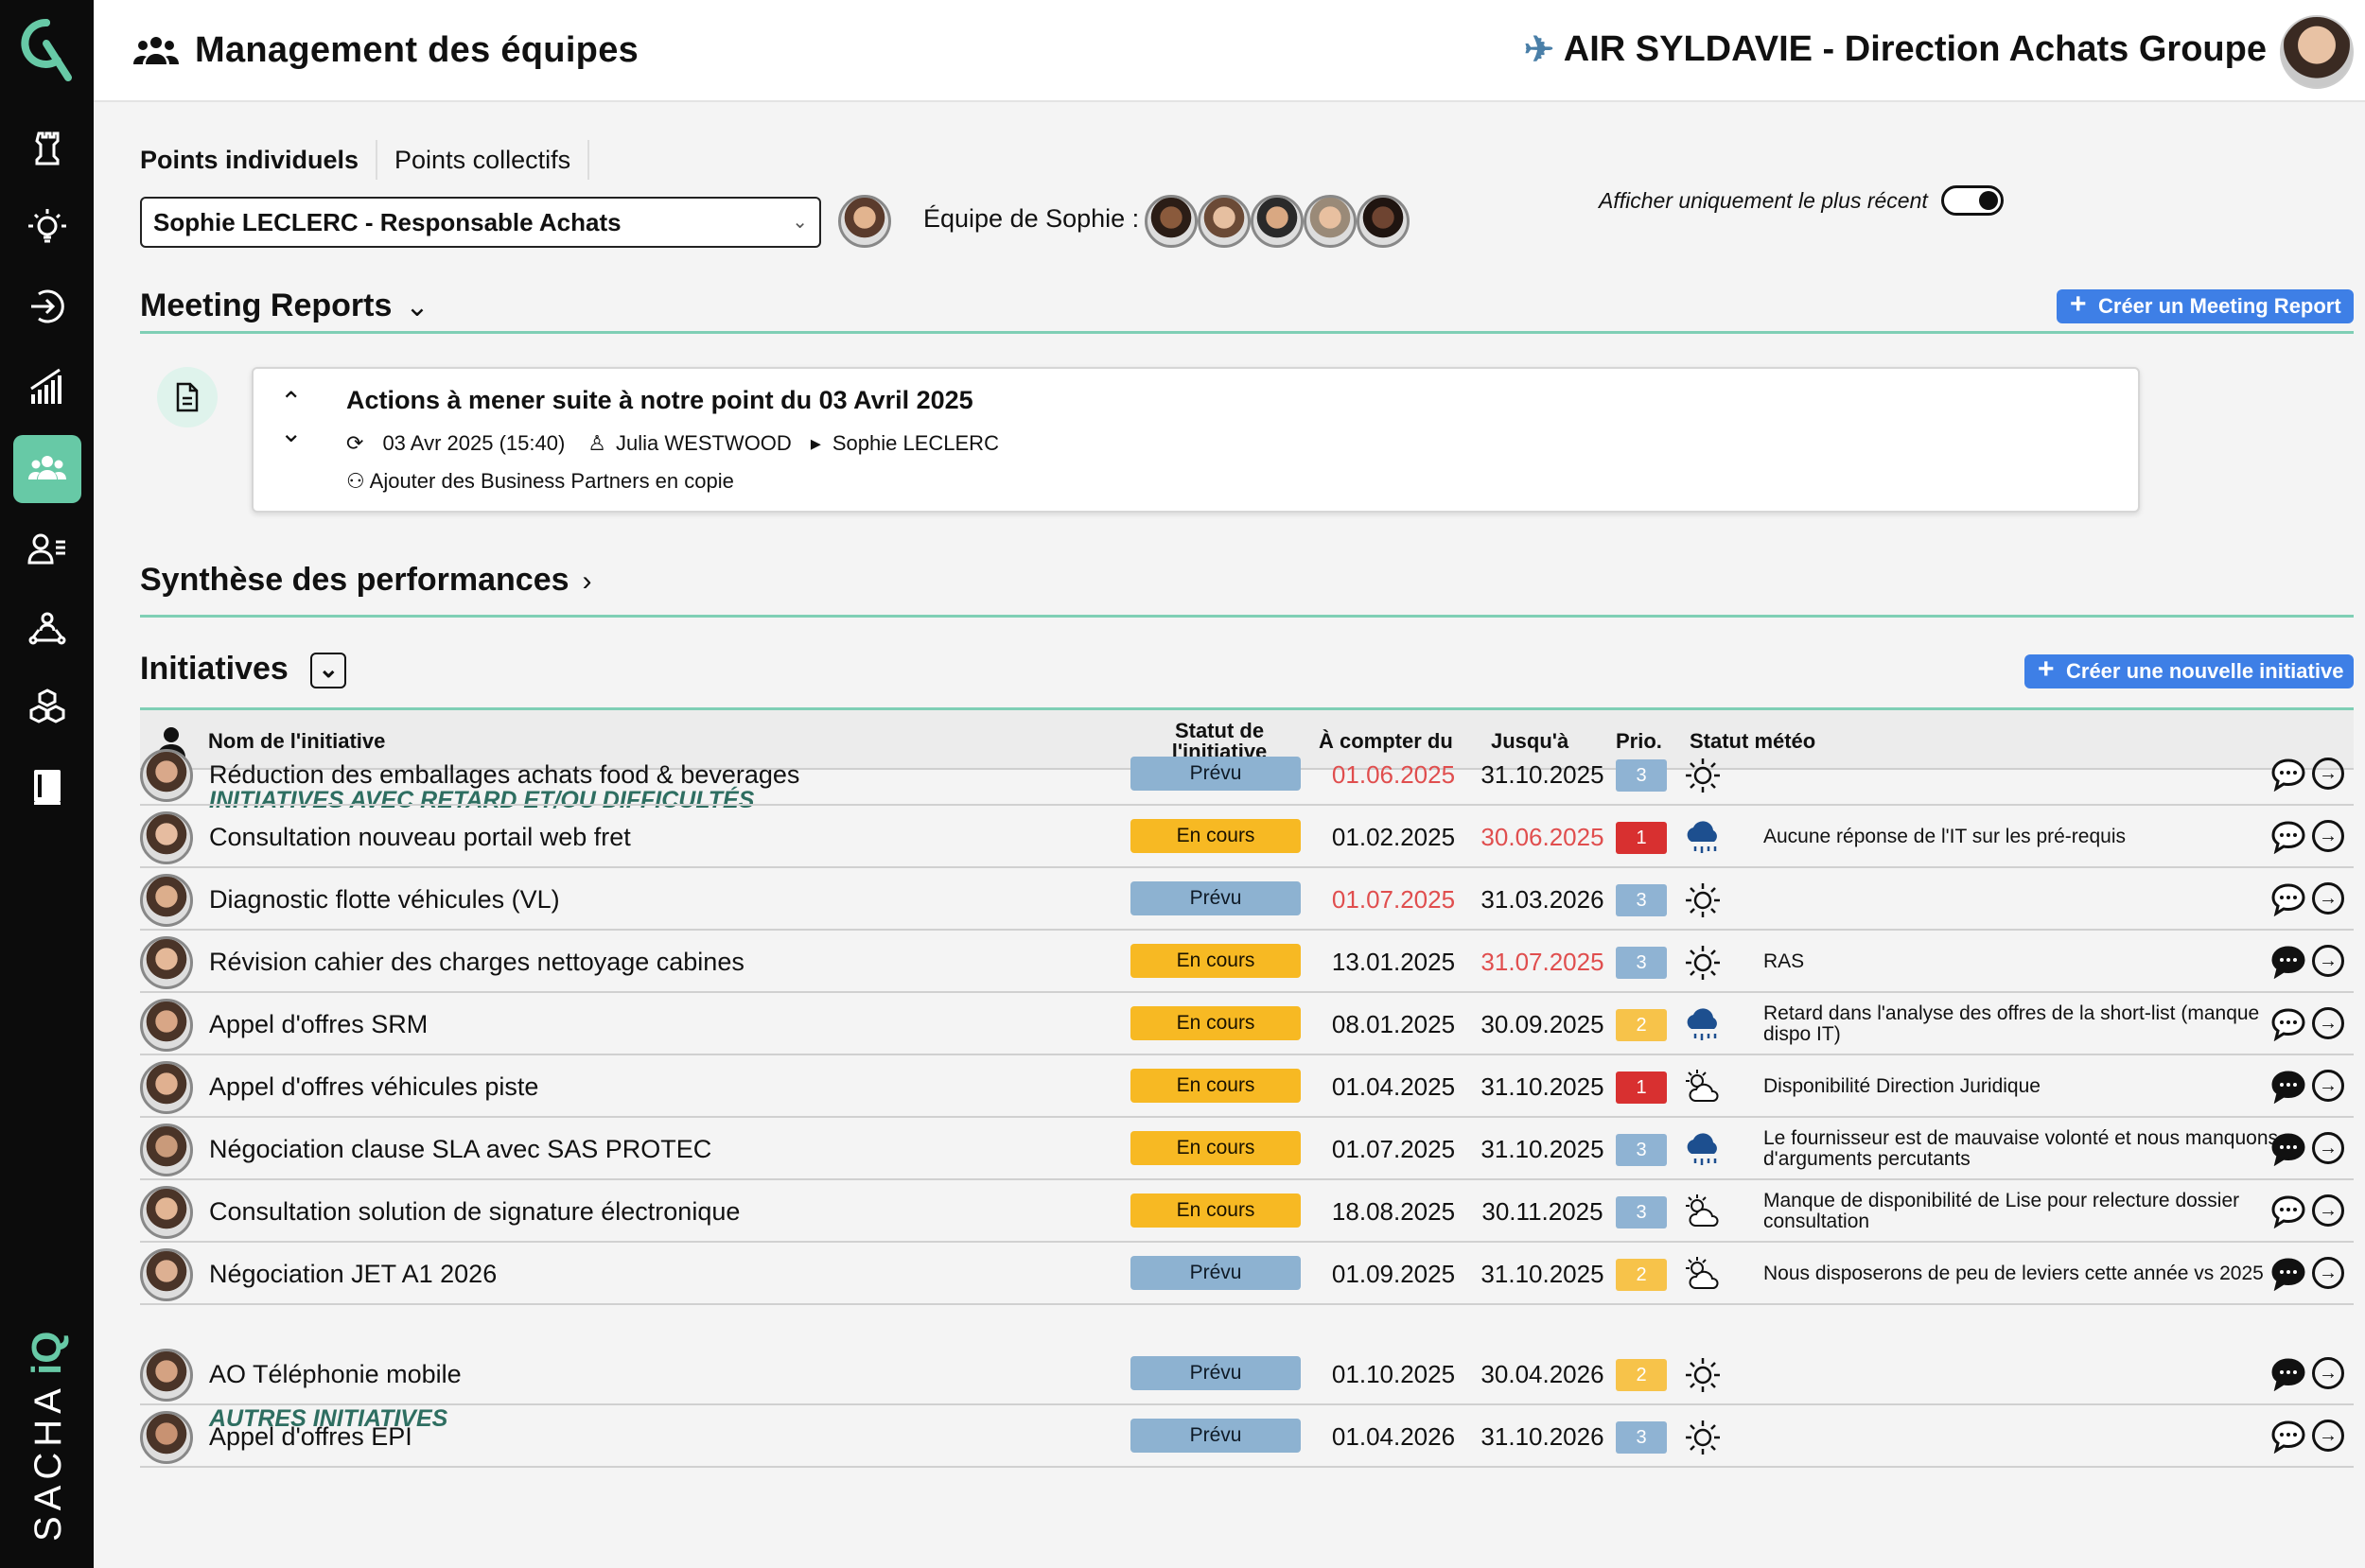 The width and height of the screenshot is (2365, 1568). Describe the element at coordinates (319, 1024) in the screenshot. I see `initiative-name: Appel d'offres SRM` at that location.